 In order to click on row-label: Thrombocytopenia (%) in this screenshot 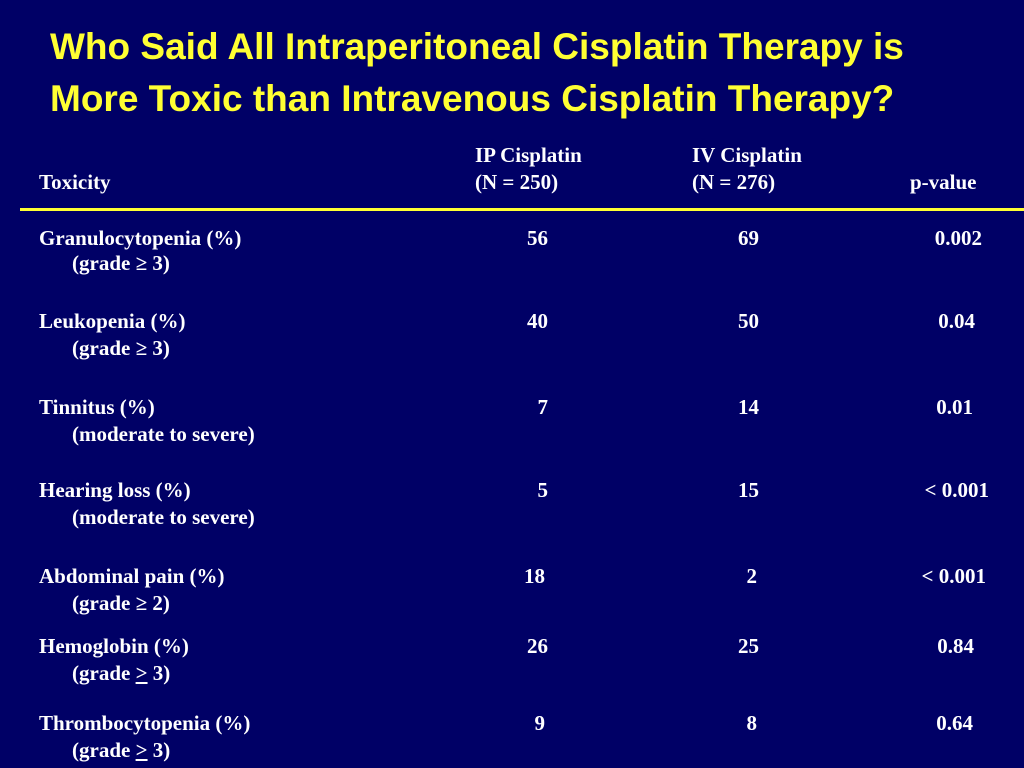, I will do `click(145, 723)`.